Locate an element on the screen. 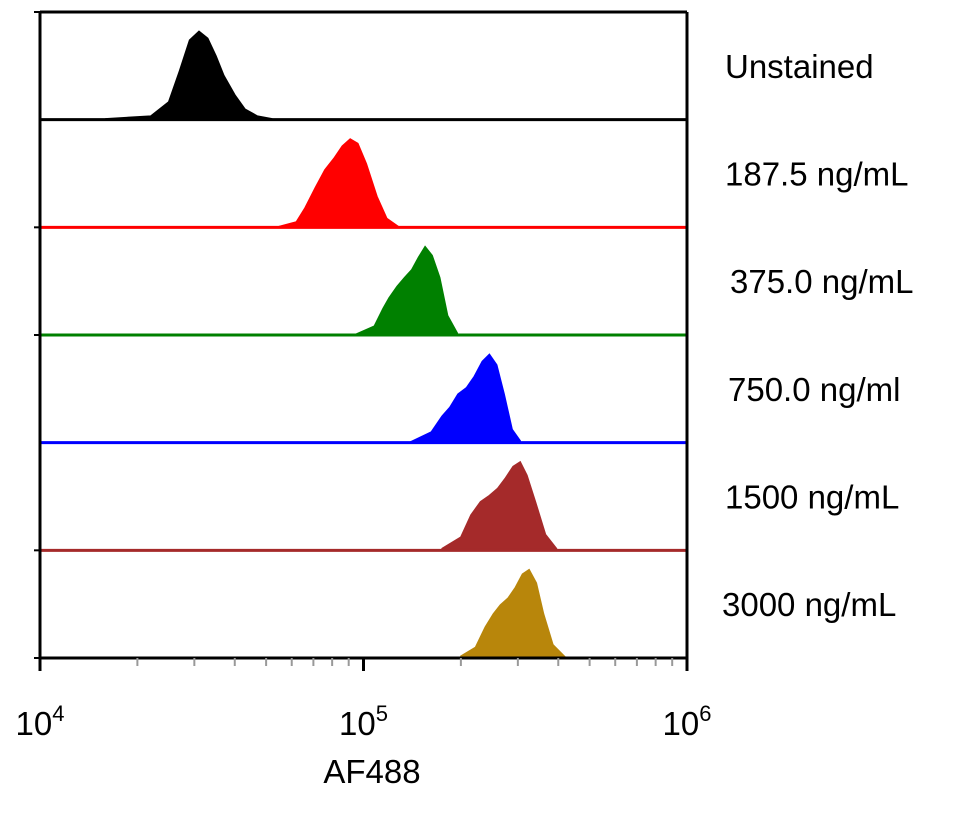  series-label-187-5-ng-ml: 187.5 ng/mL is located at coordinates (816, 174).